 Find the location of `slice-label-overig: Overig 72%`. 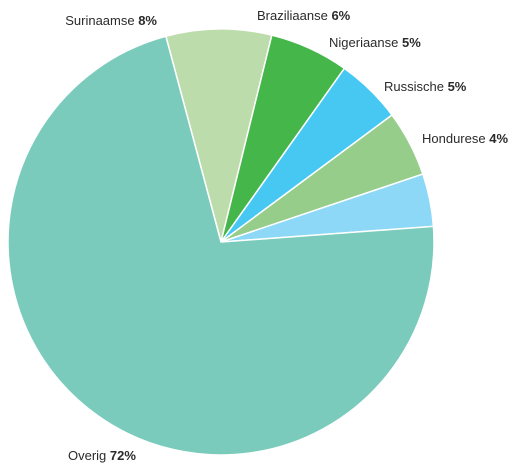

slice-label-overig: Overig 72% is located at coordinates (102, 455).